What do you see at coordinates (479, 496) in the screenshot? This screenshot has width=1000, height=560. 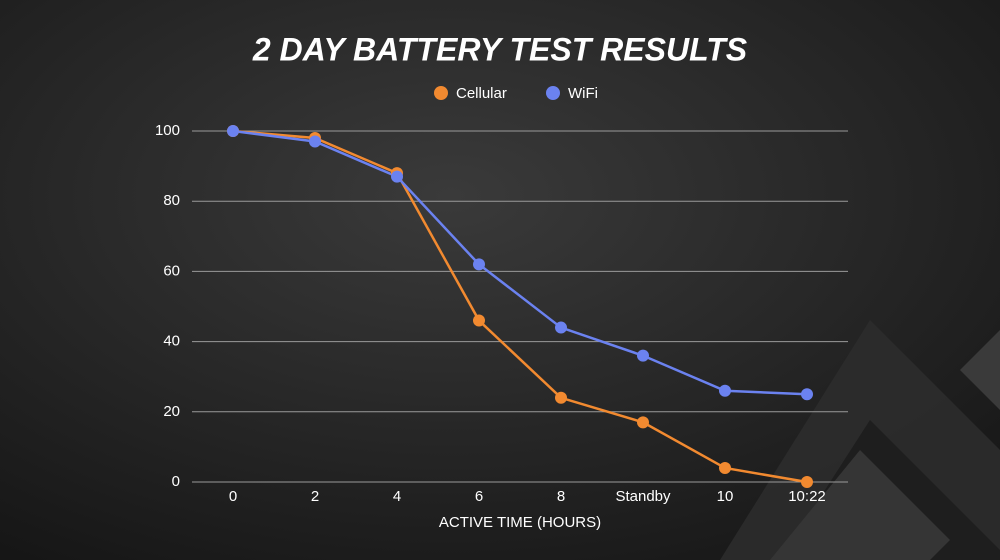 I see `x-tick-label: 6` at bounding box center [479, 496].